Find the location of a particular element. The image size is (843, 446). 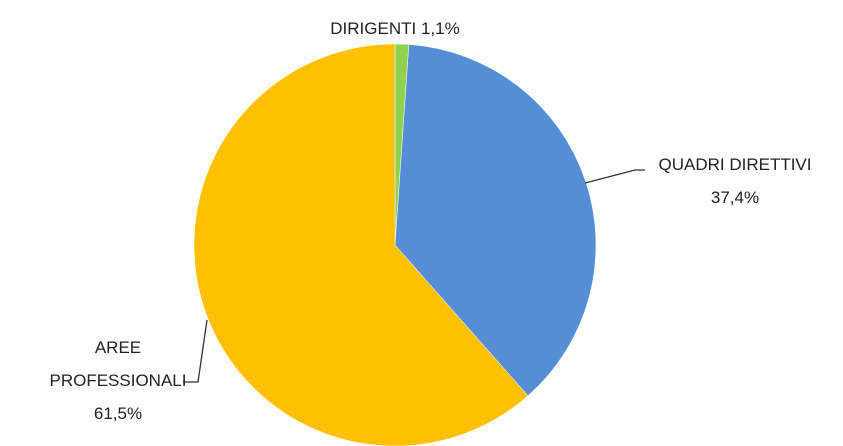

value-label: 61,5% is located at coordinates (118, 413).